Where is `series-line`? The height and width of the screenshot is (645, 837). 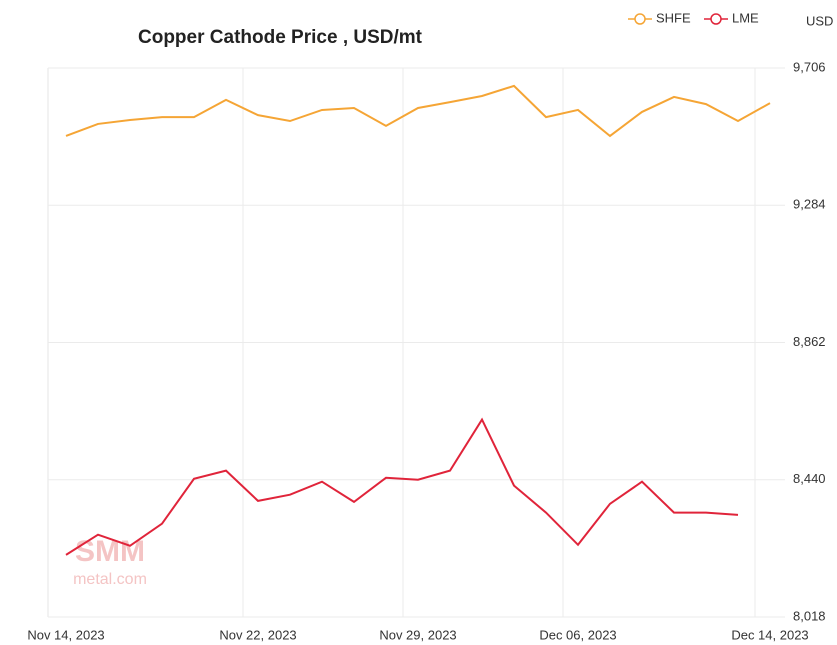 series-line is located at coordinates (418, 111).